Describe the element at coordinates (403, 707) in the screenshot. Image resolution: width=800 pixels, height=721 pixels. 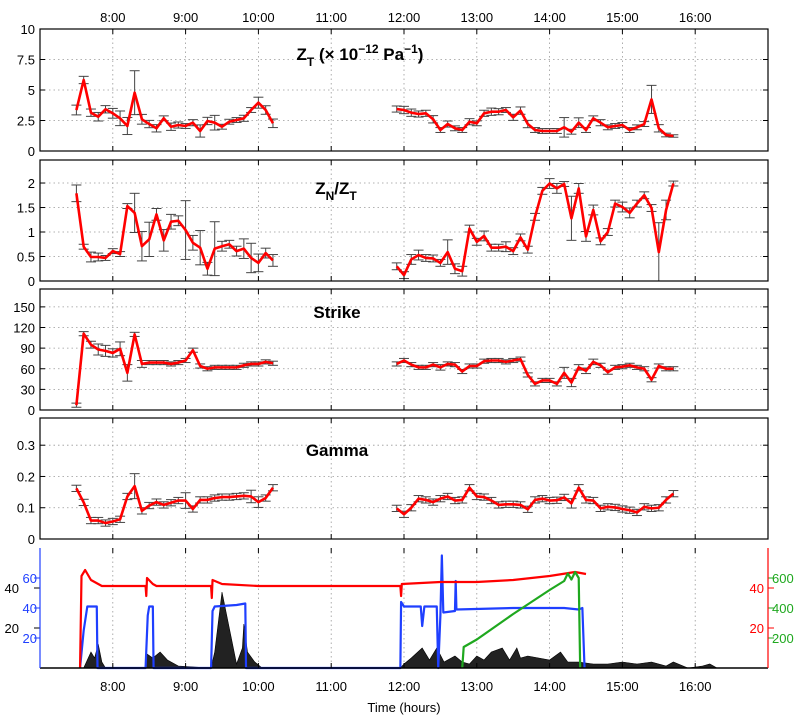
I see `x-axis-label: Time (hours)` at that location.